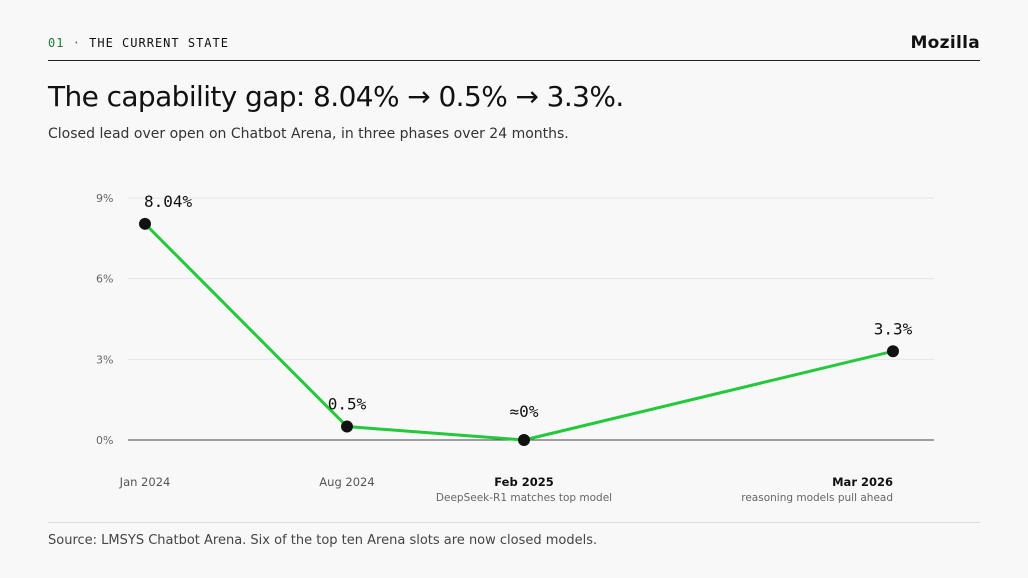 Image resolution: width=1028 pixels, height=578 pixels. Describe the element at coordinates (336, 96) in the screenshot. I see `page-title: The capability gap: 8.04% → 0.5% → 3.3%.` at that location.